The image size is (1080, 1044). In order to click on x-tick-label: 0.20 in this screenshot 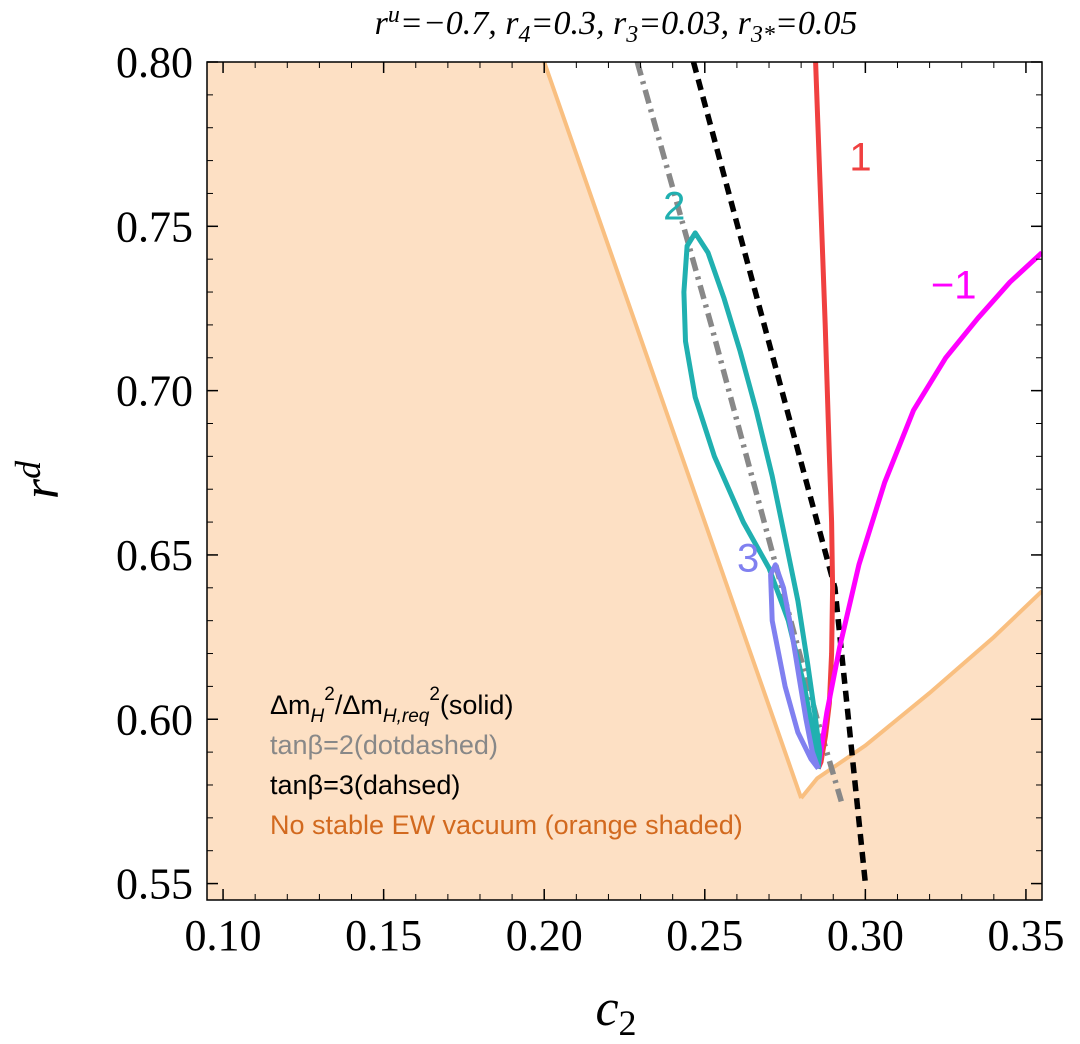, I will do `click(544, 935)`.